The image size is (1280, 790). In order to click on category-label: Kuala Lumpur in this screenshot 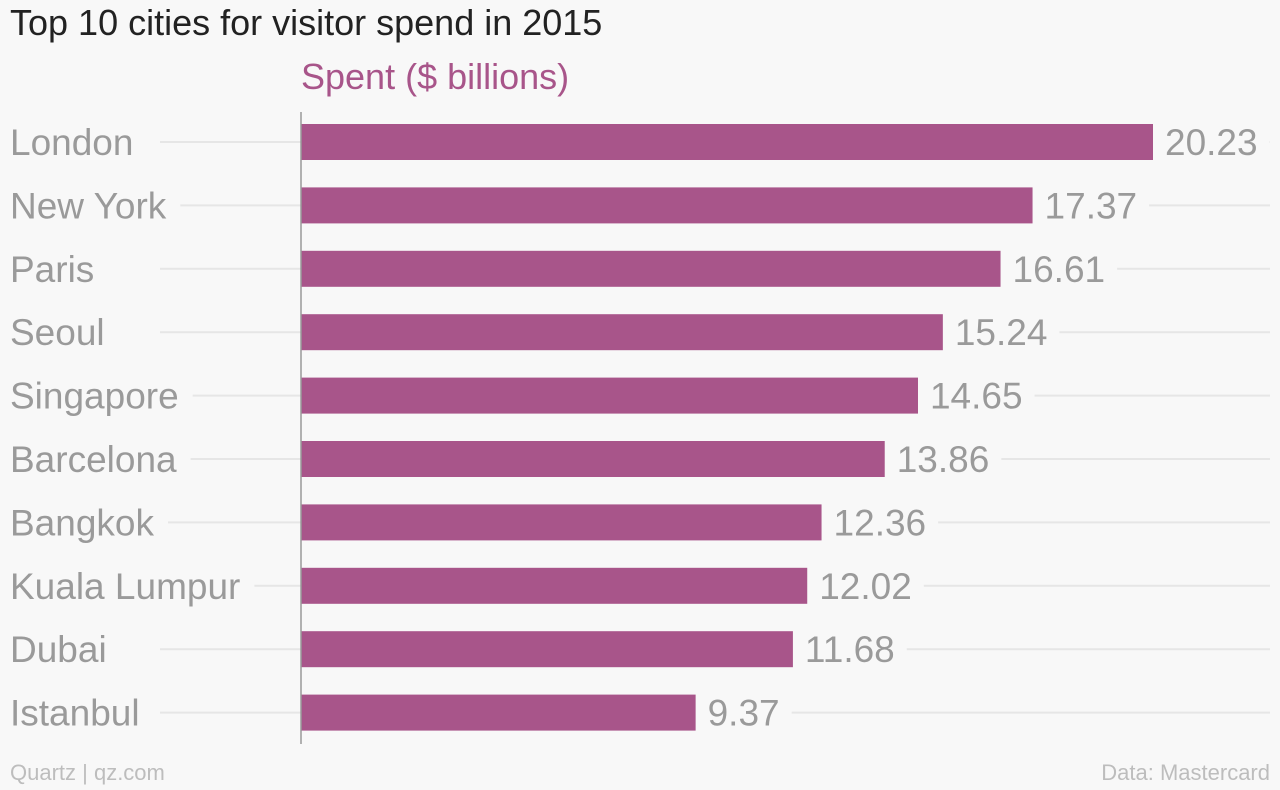, I will do `click(125, 586)`.